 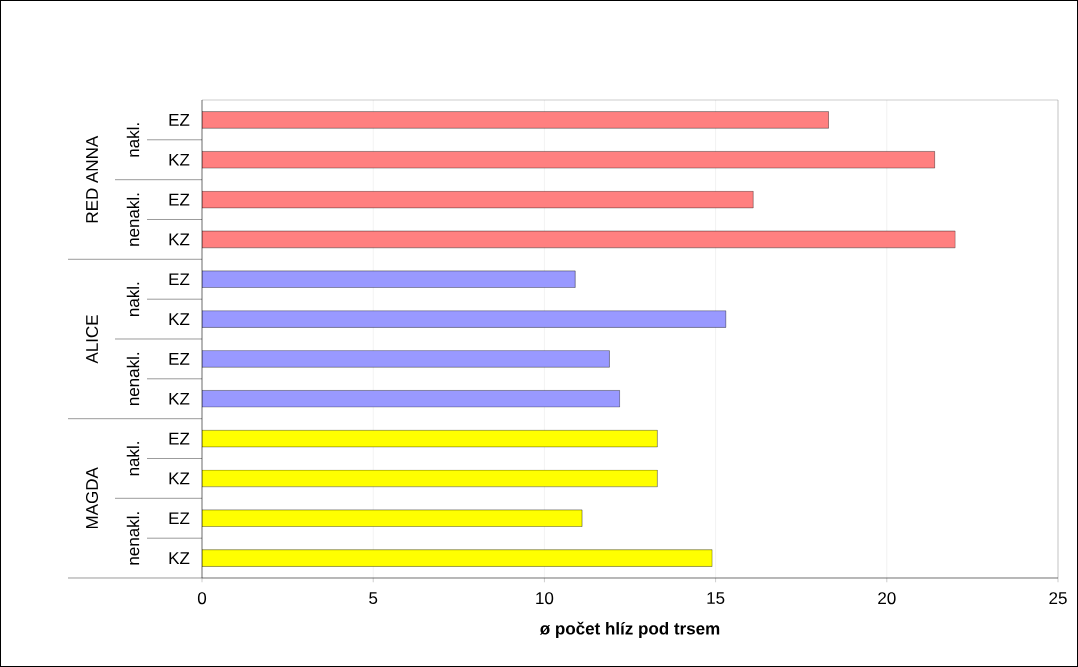 What do you see at coordinates (92, 498) in the screenshot?
I see `text: MAGDA` at bounding box center [92, 498].